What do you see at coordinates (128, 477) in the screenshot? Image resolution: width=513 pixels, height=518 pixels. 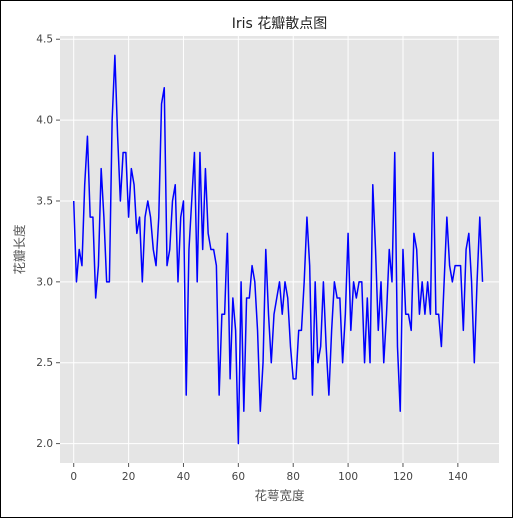 I see `x-tick-label: 20` at bounding box center [128, 477].